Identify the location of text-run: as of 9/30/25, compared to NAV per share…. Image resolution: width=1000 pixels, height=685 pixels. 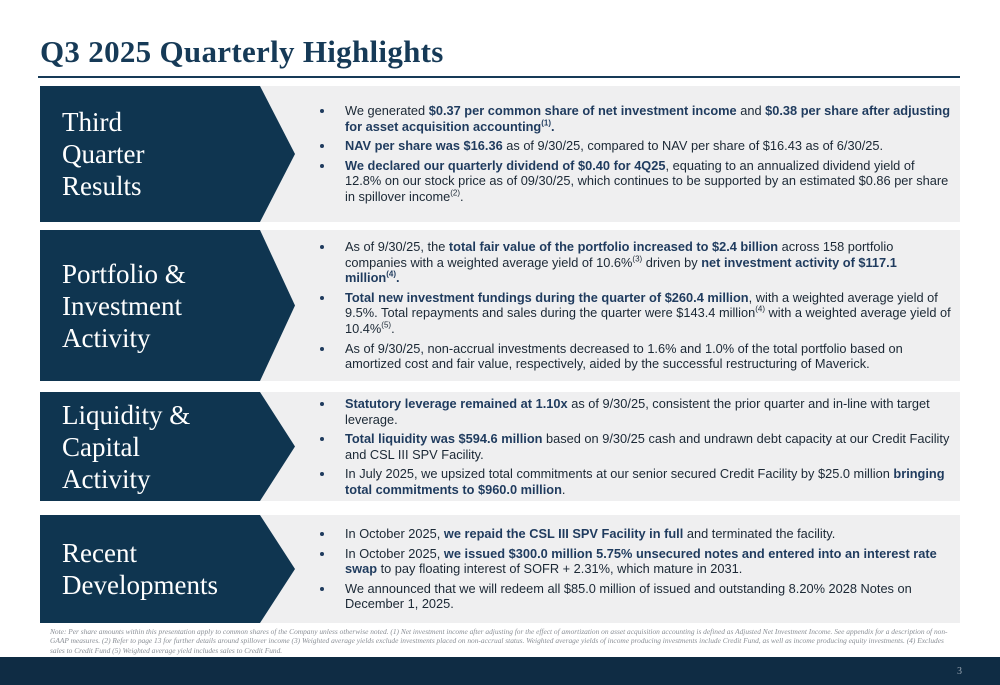
(693, 146).